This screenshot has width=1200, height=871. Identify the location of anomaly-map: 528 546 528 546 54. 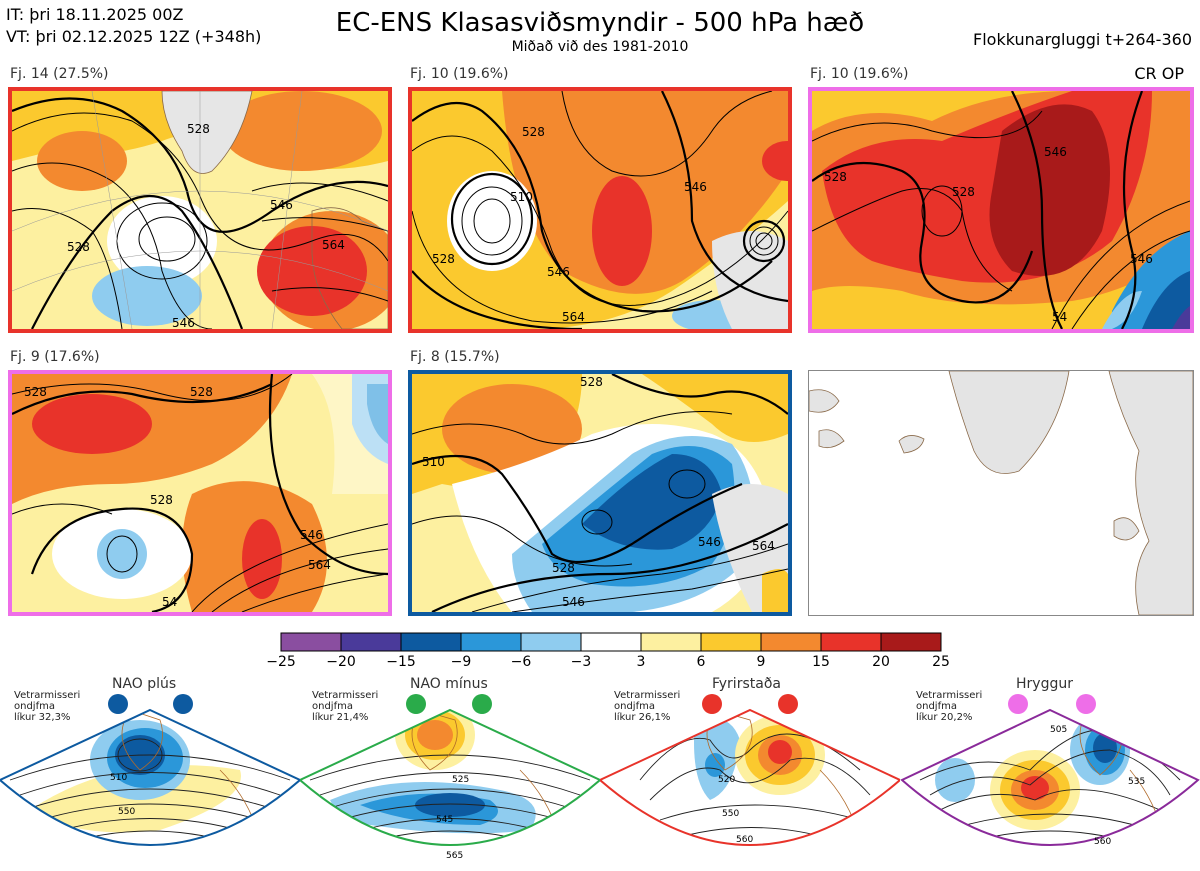
(1001, 210).